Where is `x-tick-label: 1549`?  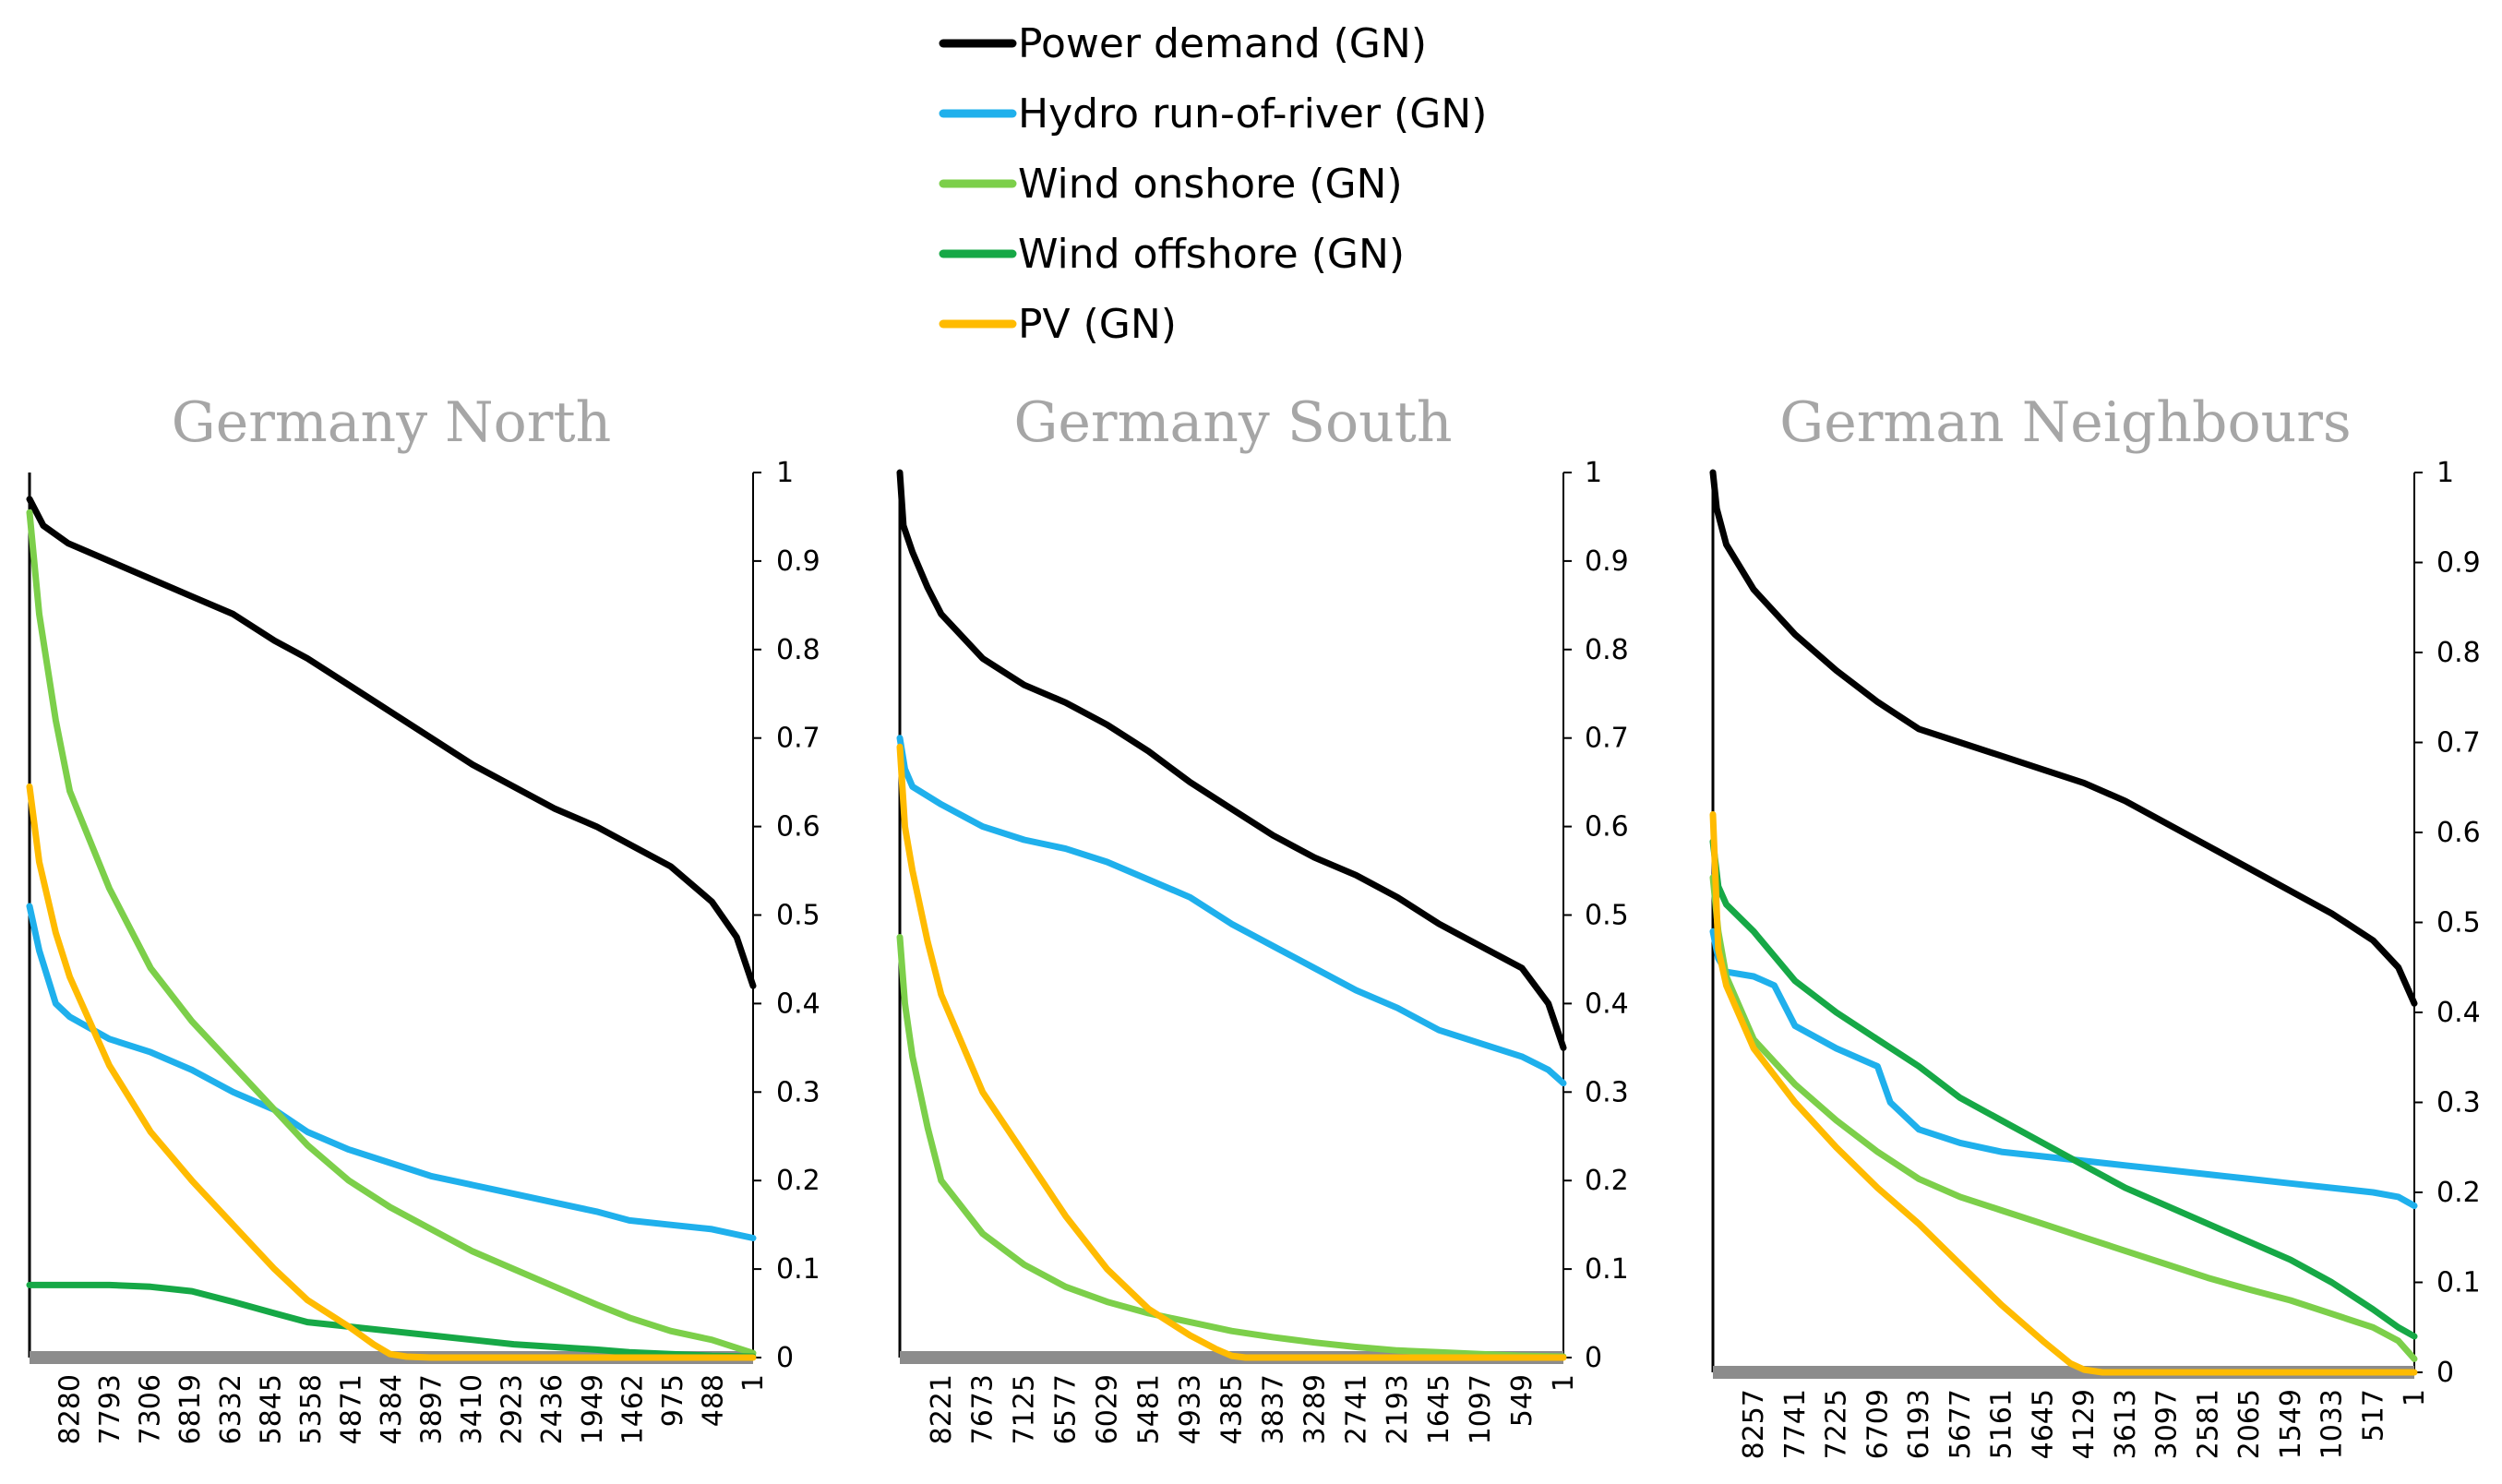 x-tick-label: 1549 is located at coordinates (2291, 1424).